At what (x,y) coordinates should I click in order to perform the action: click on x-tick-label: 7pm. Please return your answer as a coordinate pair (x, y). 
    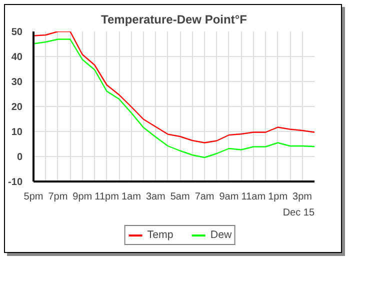
    Looking at the image, I should click on (58, 197).